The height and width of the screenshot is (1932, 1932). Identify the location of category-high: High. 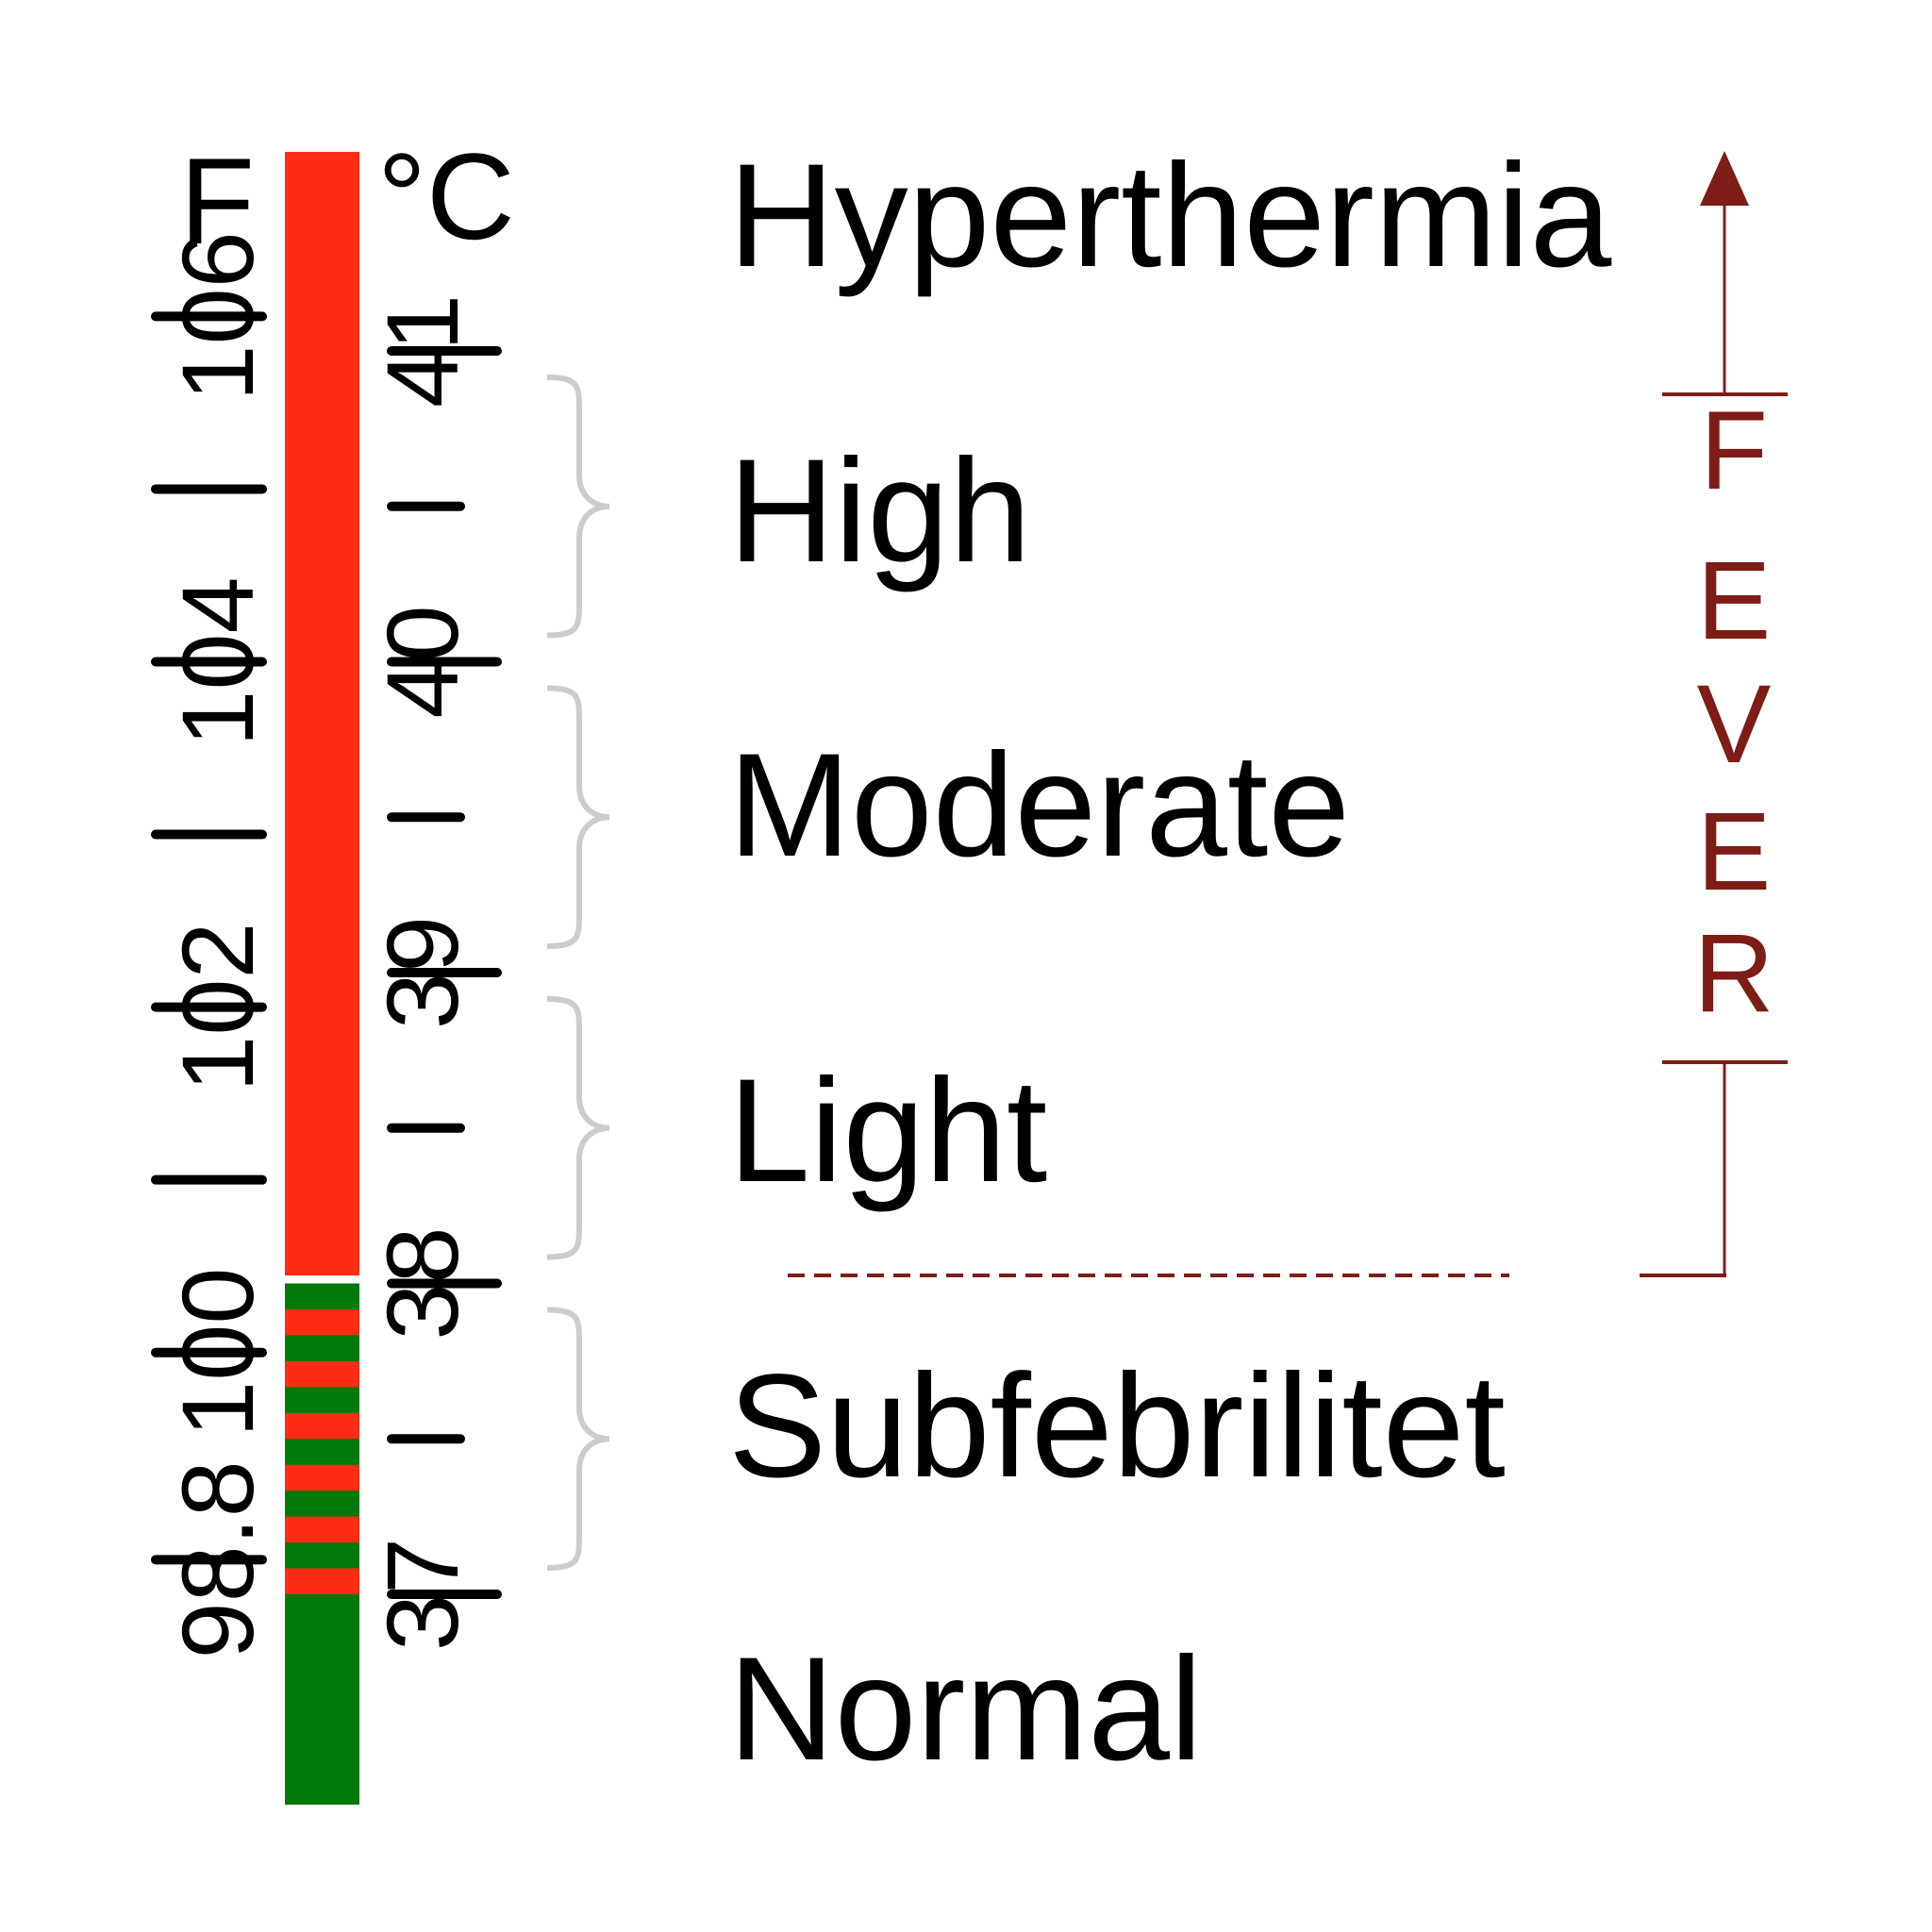
(880, 511).